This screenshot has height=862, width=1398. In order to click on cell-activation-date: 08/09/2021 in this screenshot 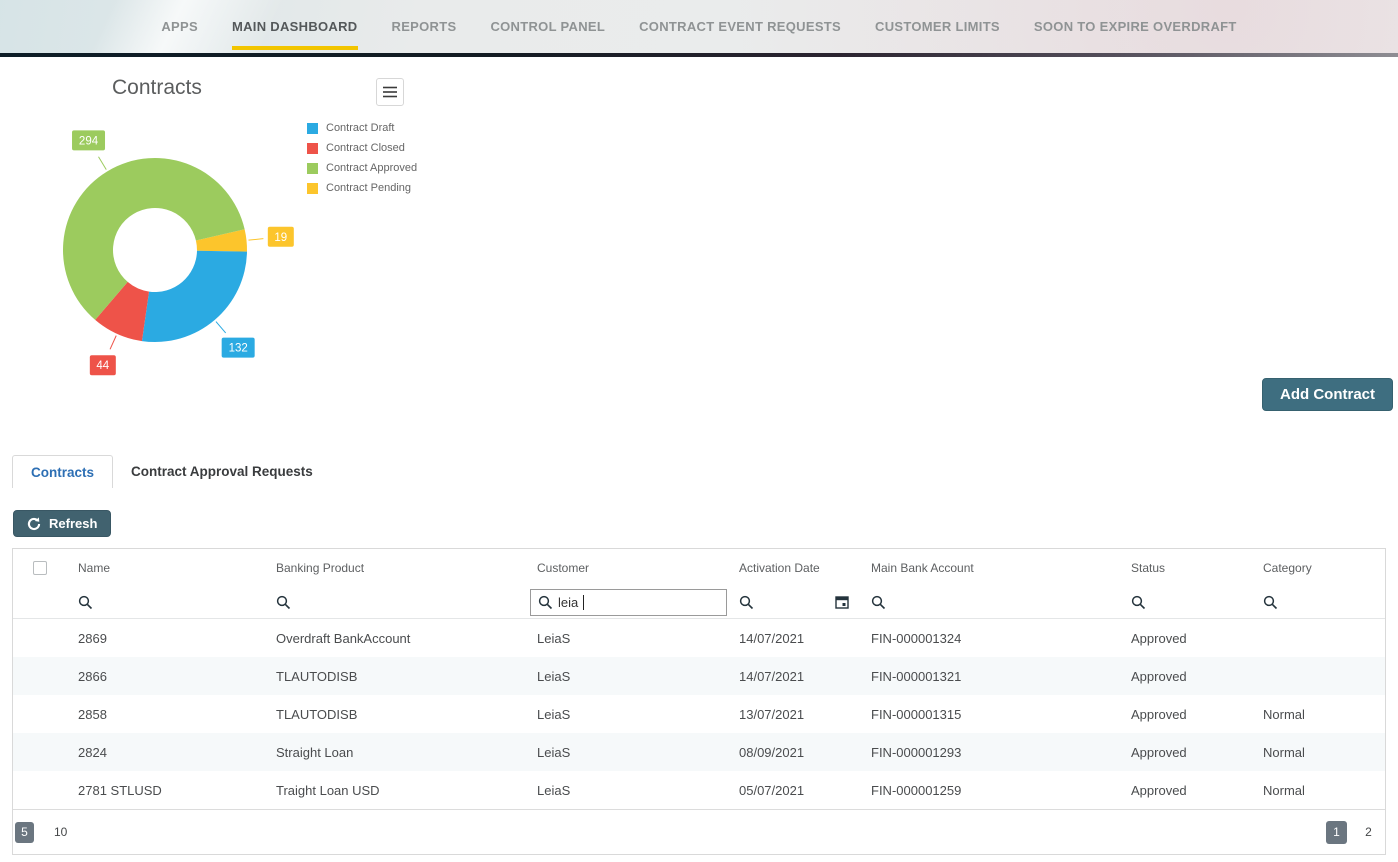, I will do `click(772, 752)`.